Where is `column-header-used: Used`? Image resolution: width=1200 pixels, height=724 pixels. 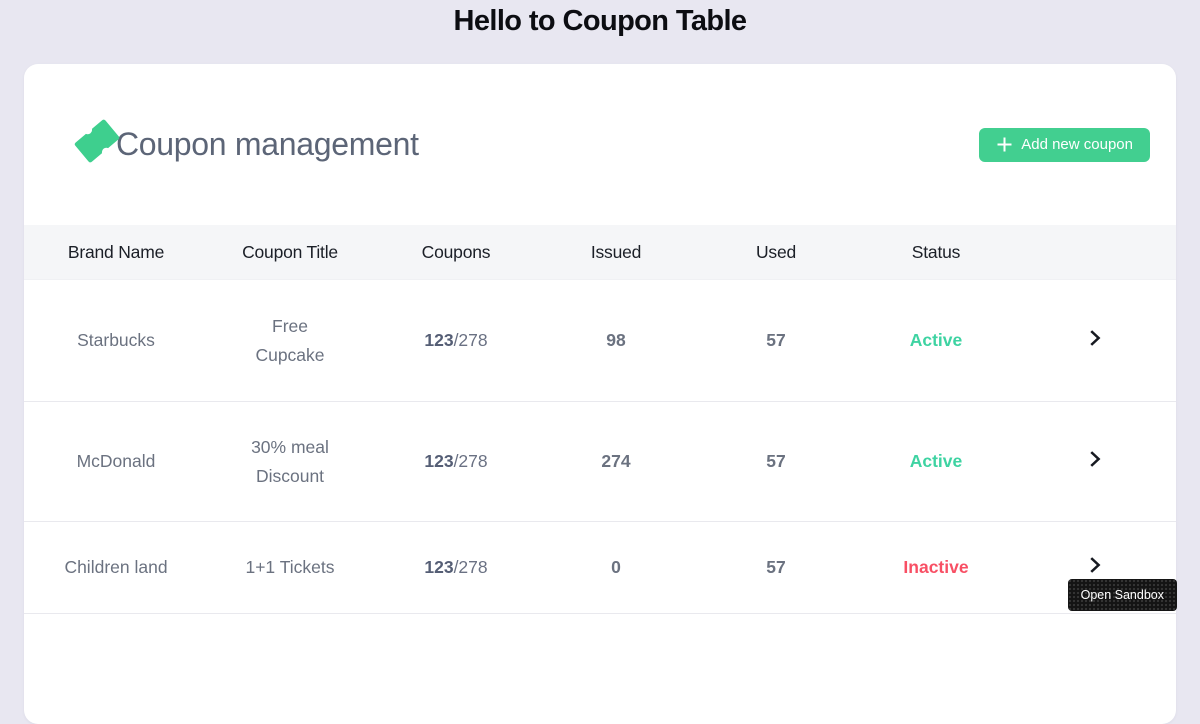
column-header-used: Used is located at coordinates (776, 252).